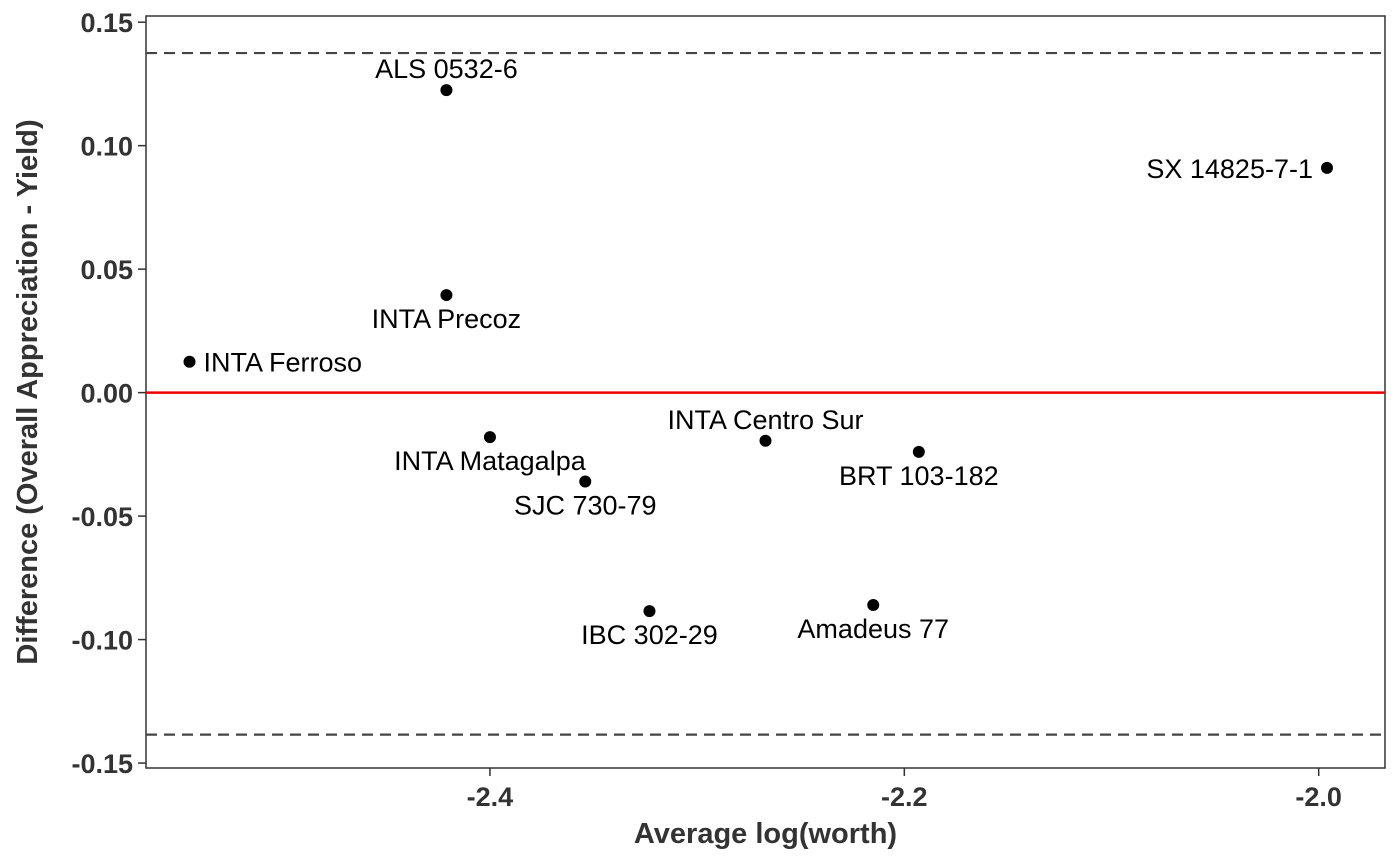 This screenshot has height=865, width=1400. What do you see at coordinates (1229, 169) in the screenshot?
I see `point-label: SX 14825-7-1` at bounding box center [1229, 169].